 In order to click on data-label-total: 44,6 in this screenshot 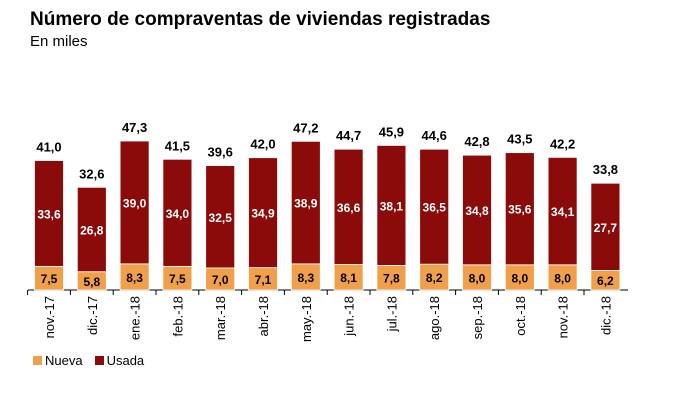, I will do `click(434, 135)`.